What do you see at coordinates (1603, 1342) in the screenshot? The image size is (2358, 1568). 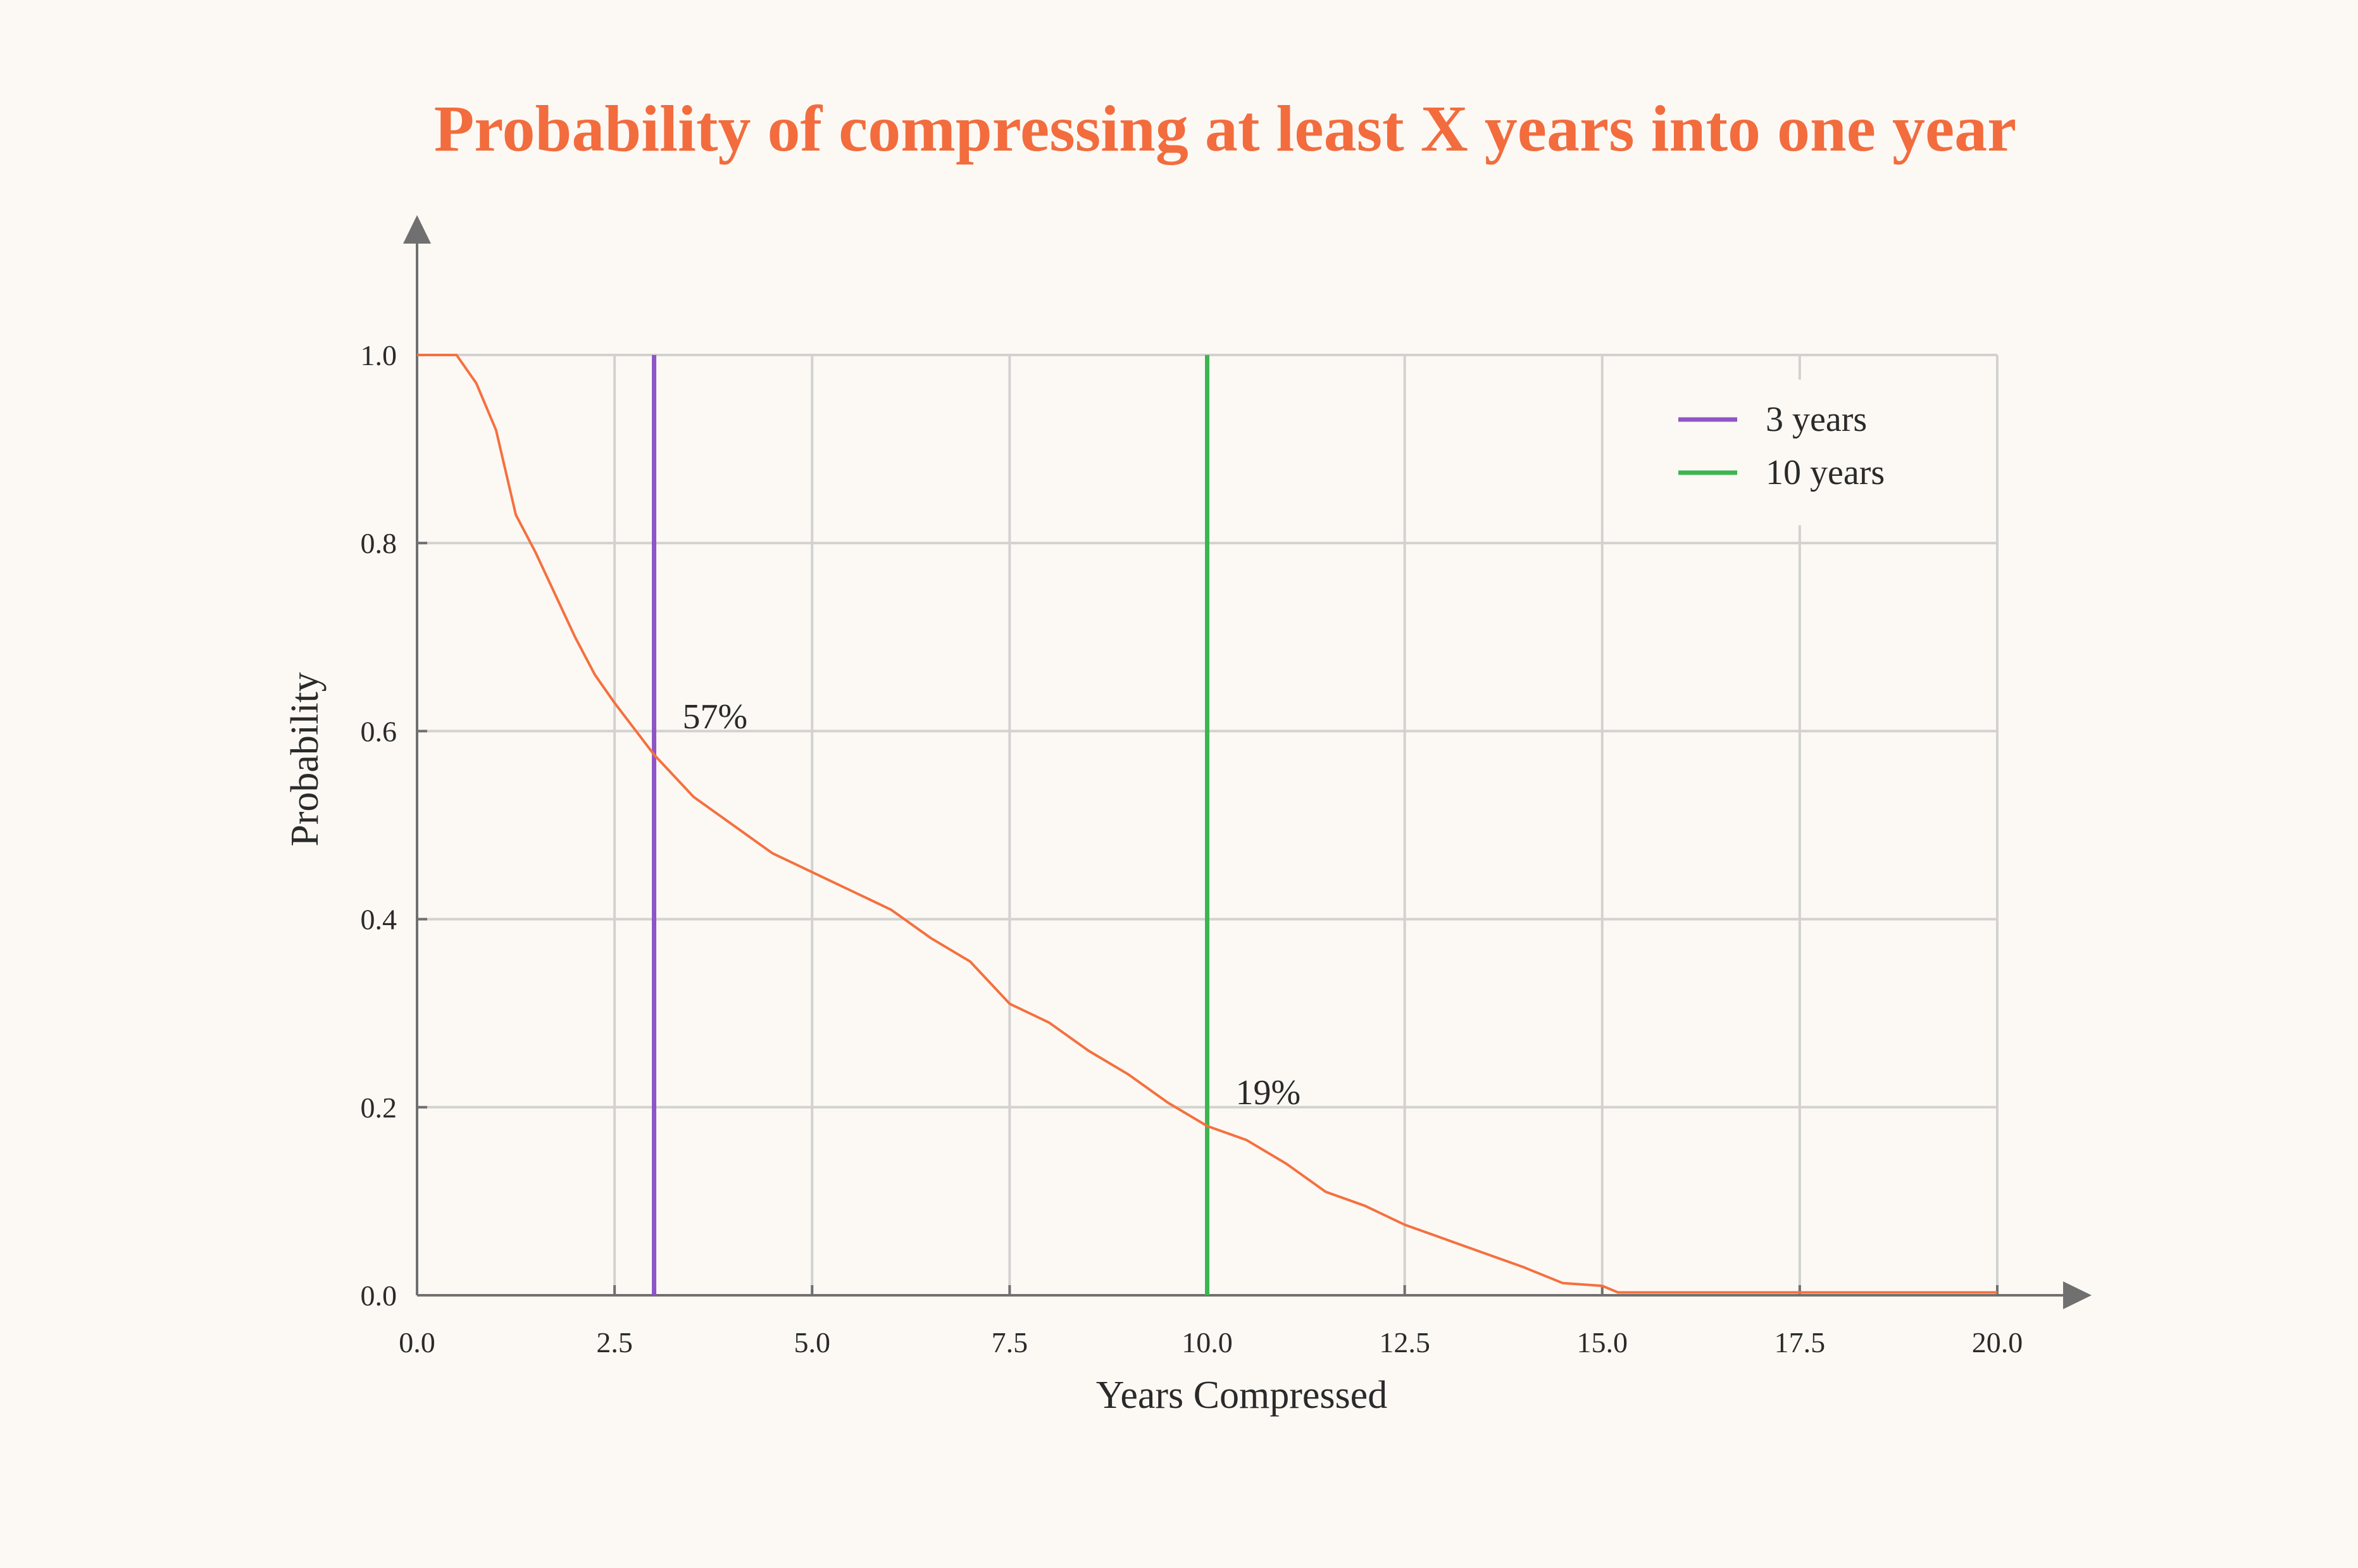 I see `x-tick-label: 15.0` at bounding box center [1603, 1342].